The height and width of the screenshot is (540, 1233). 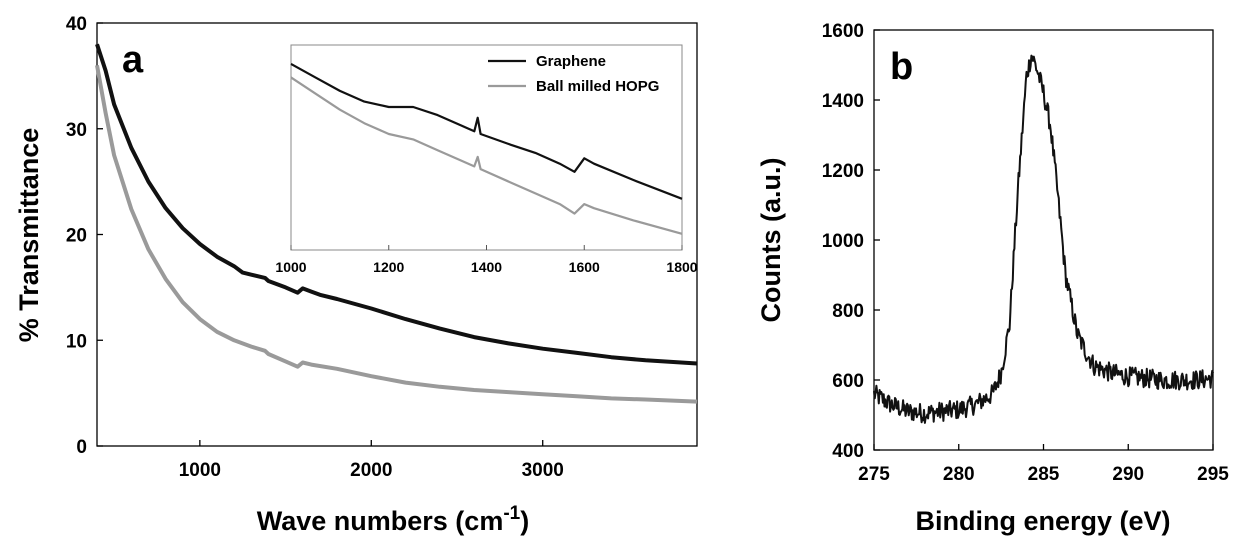 I want to click on panel-a-x-axis-title-sup: -1, so click(x=511, y=513).